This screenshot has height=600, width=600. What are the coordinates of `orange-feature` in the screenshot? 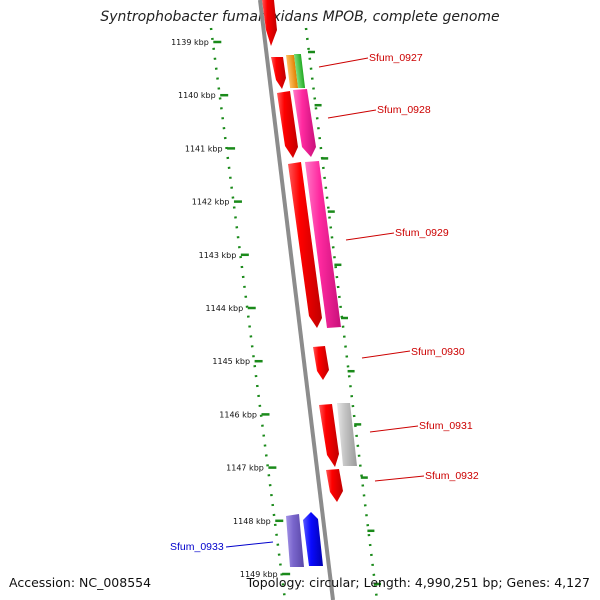 It's located at (292, 71).